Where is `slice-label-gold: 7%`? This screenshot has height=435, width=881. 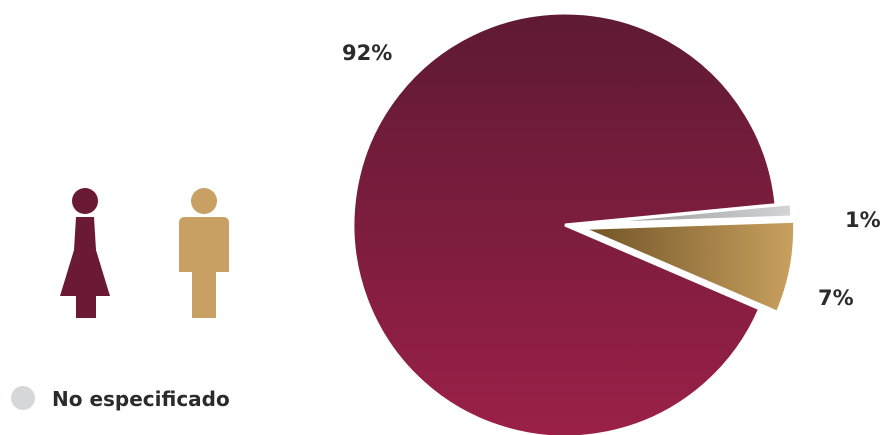
slice-label-gold: 7% is located at coordinates (836, 298).